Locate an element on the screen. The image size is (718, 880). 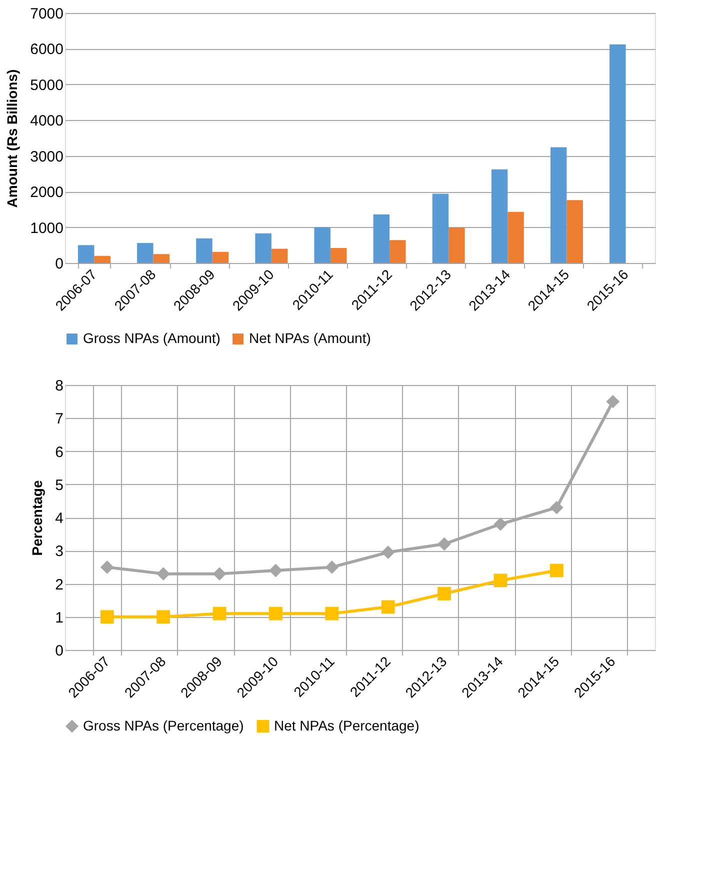
y-tick-label: 6 is located at coordinates (59, 452).